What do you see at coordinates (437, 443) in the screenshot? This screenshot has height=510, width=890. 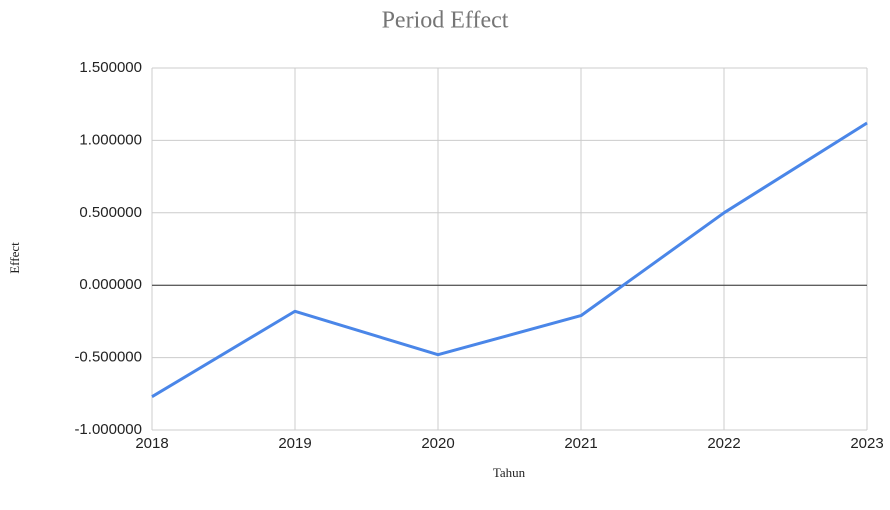 I see `x-tick-label: 2020` at bounding box center [437, 443].